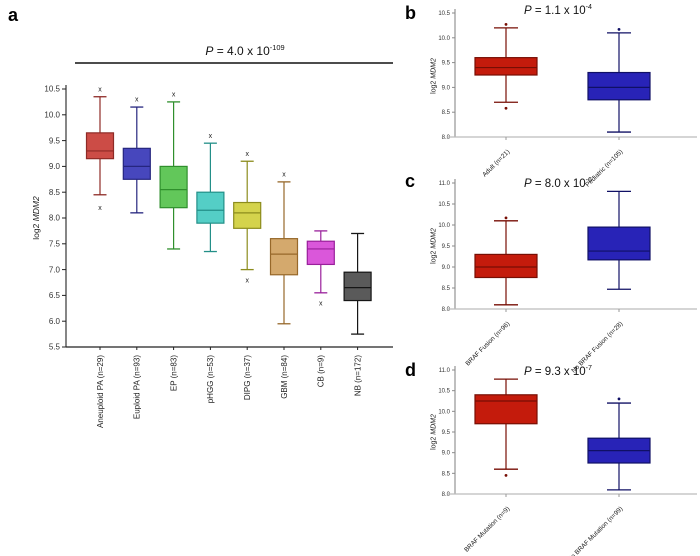 This screenshot has width=700, height=556. What do you see at coordinates (357, 375) in the screenshot?
I see `category-label: NB (n=172)` at bounding box center [357, 375].